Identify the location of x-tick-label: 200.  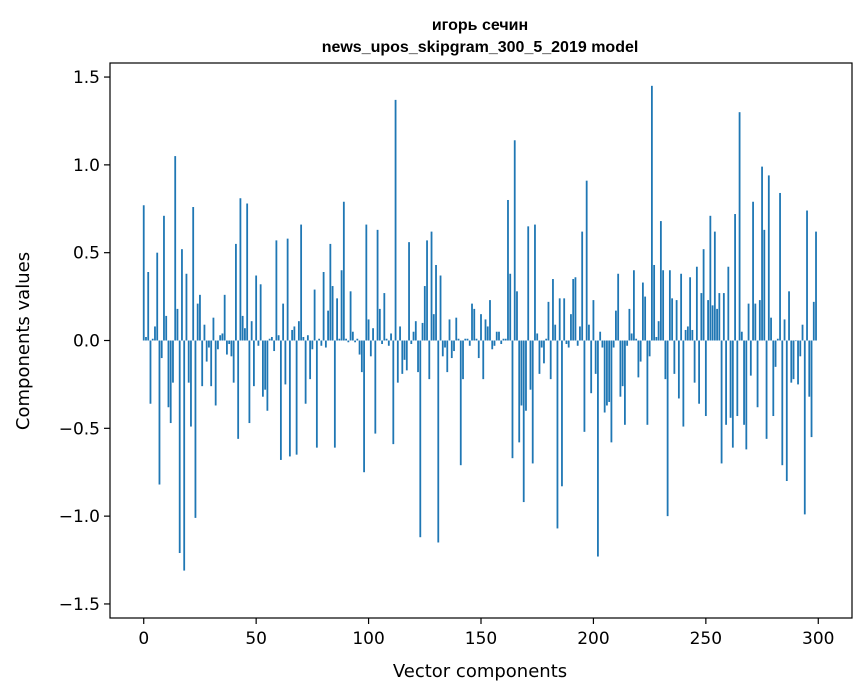
(593, 639).